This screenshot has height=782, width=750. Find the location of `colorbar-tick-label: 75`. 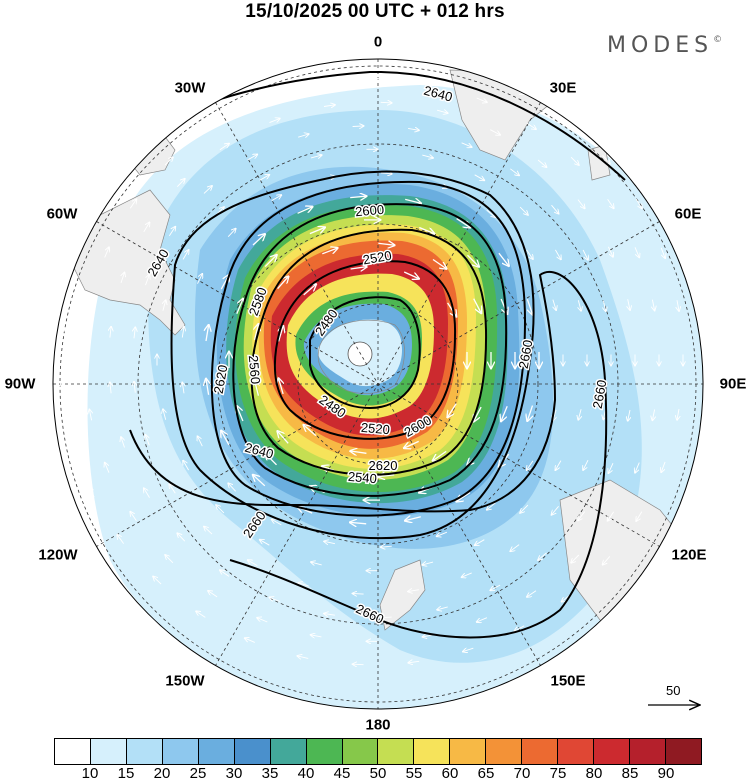

colorbar-tick-label: 75 is located at coordinates (558, 773).